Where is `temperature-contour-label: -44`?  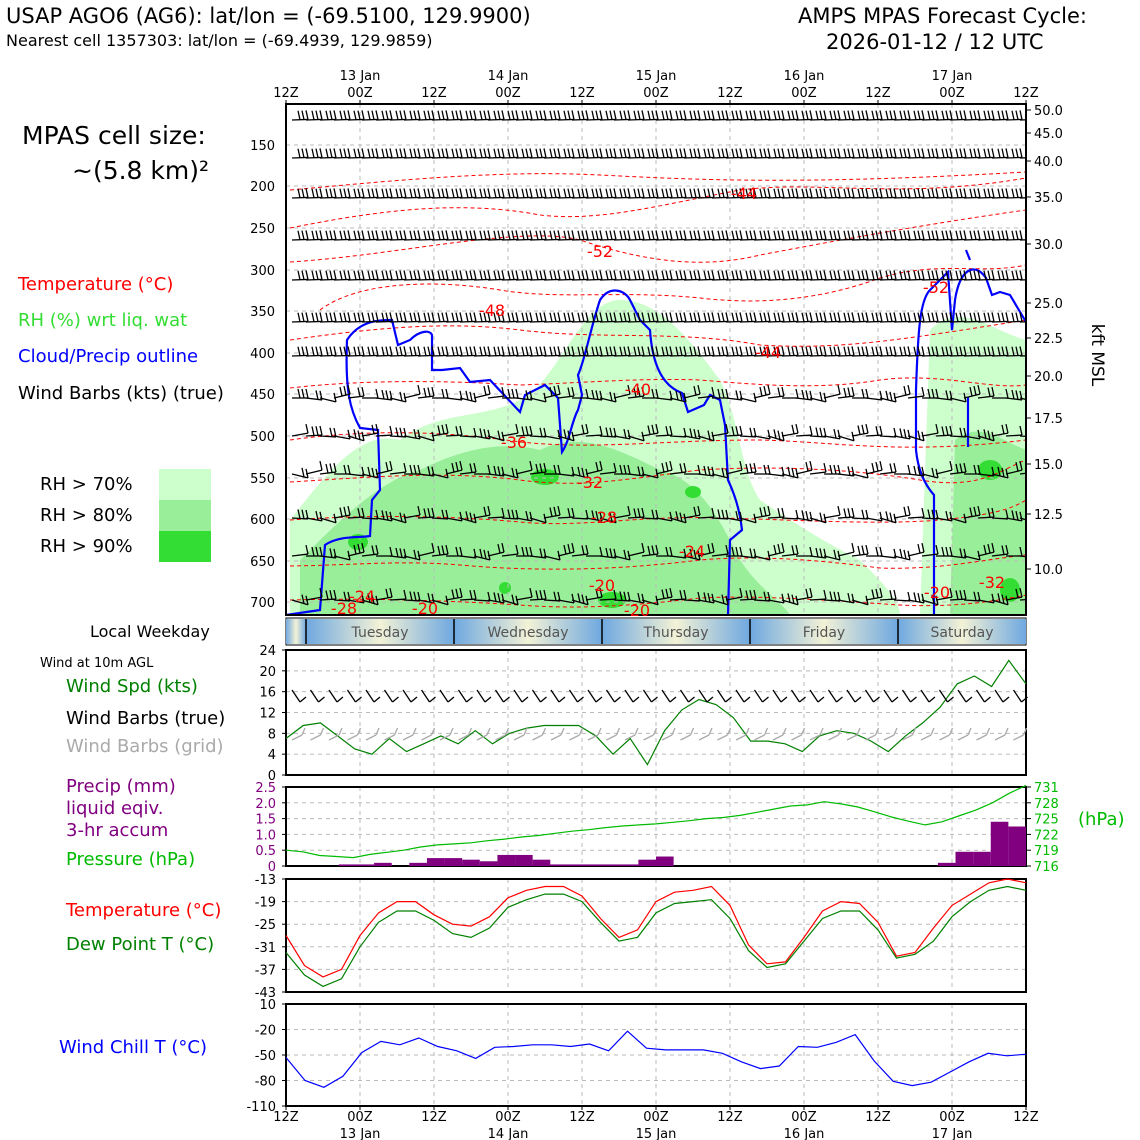
temperature-contour-label: -44 is located at coordinates (744, 193).